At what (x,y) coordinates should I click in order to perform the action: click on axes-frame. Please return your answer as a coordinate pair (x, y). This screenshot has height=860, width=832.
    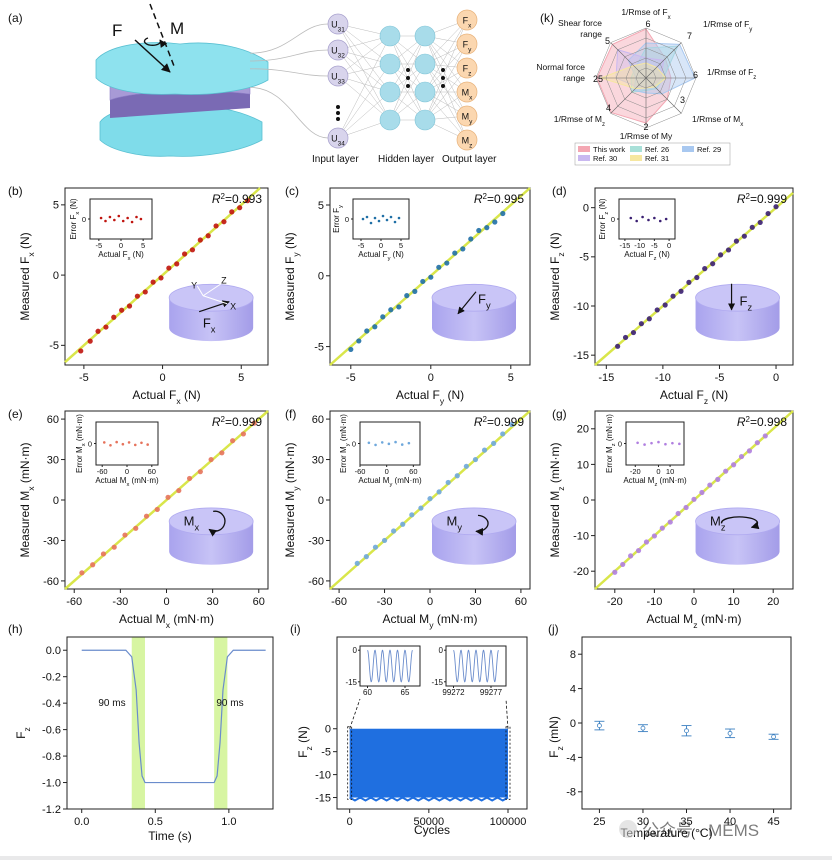
    Looking at the image, I should click on (166, 276).